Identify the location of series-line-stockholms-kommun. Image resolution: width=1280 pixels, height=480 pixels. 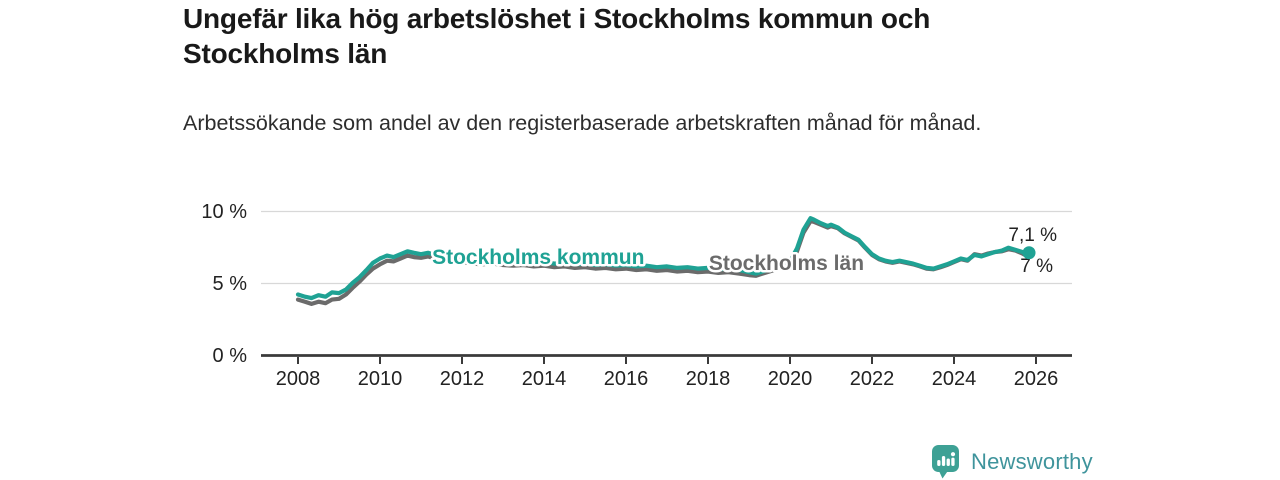
(663, 258).